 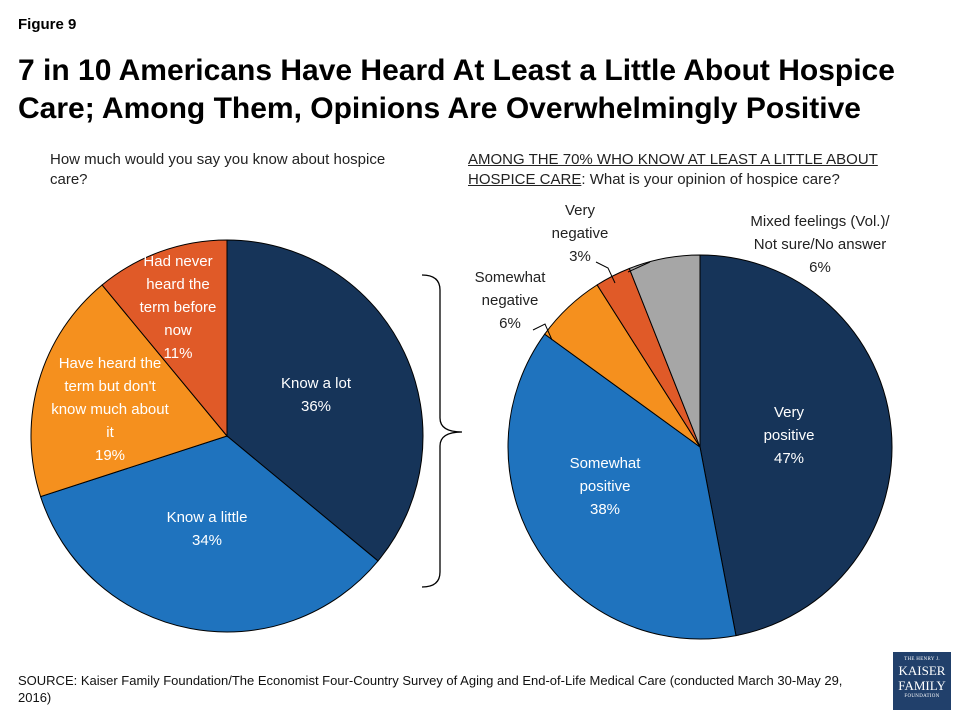 I want to click on logo-line-4: FOUNDATION, so click(x=922, y=696).